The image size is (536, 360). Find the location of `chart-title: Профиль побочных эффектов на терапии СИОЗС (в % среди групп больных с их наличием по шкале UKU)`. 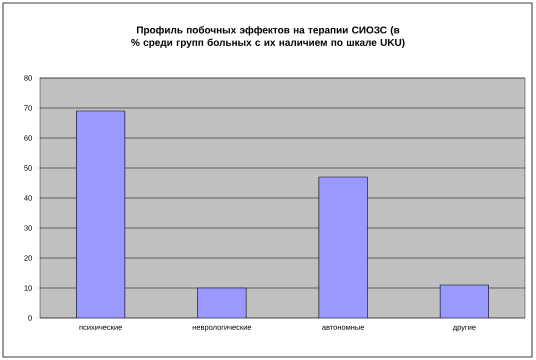

chart-title: Профиль побочных эффектов на терапии СИОЗС (в % среди групп больных с их наличием по шкале UKU) is located at coordinates (268, 37).